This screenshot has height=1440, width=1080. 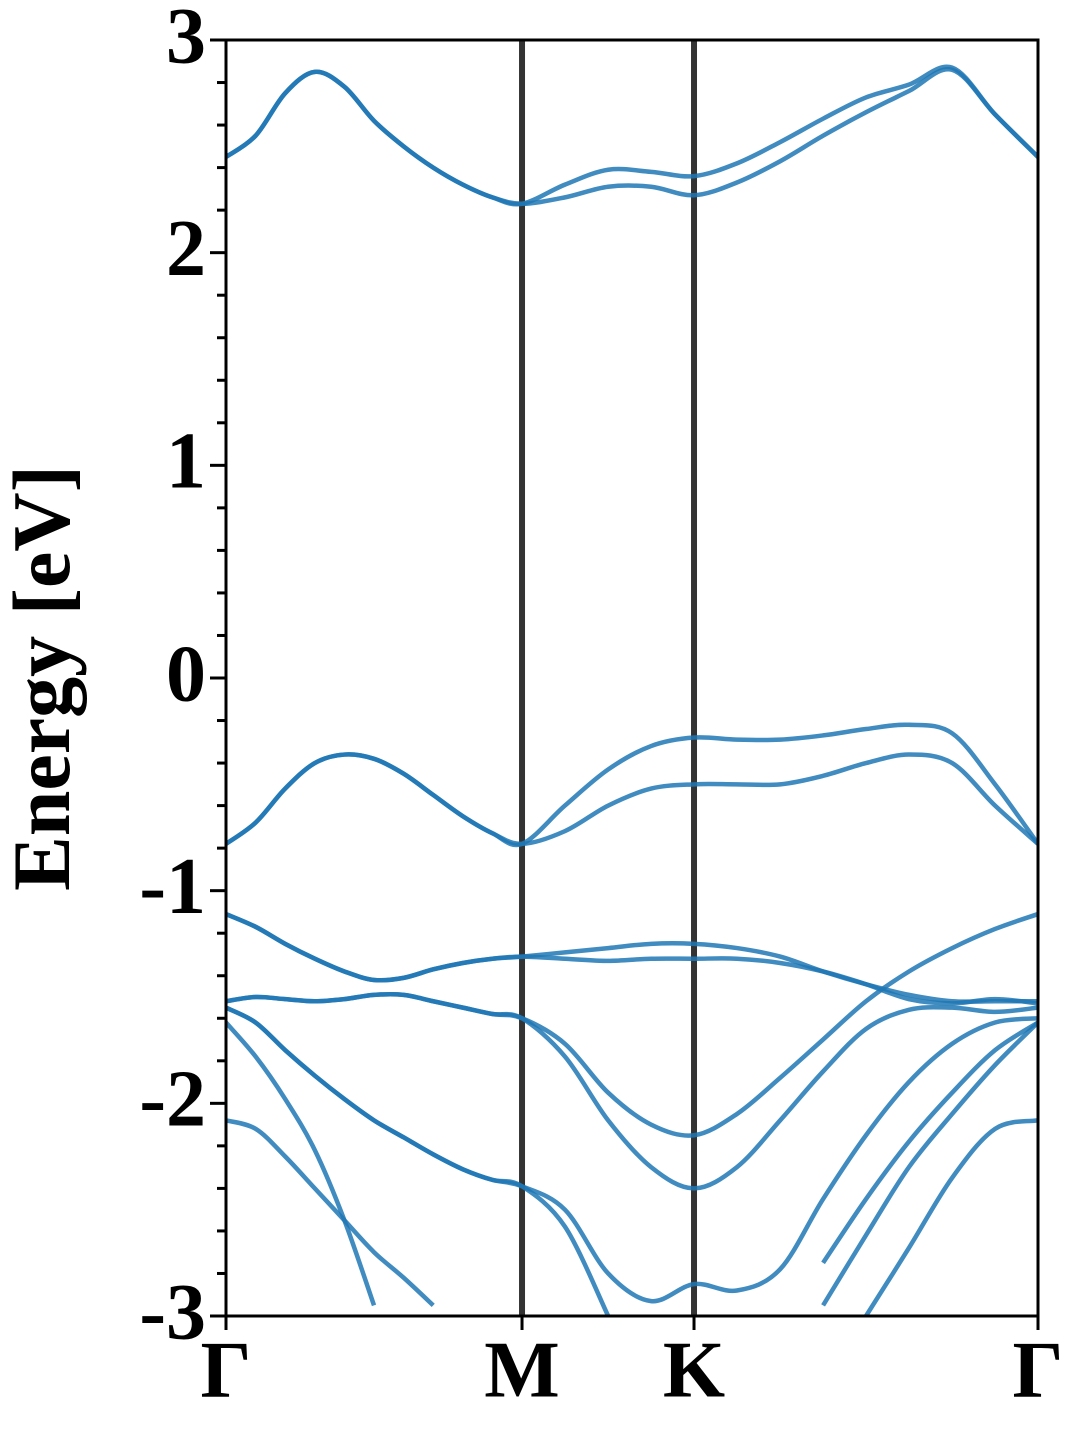 What do you see at coordinates (522, 1370) in the screenshot?
I see `x-tick-label: M` at bounding box center [522, 1370].